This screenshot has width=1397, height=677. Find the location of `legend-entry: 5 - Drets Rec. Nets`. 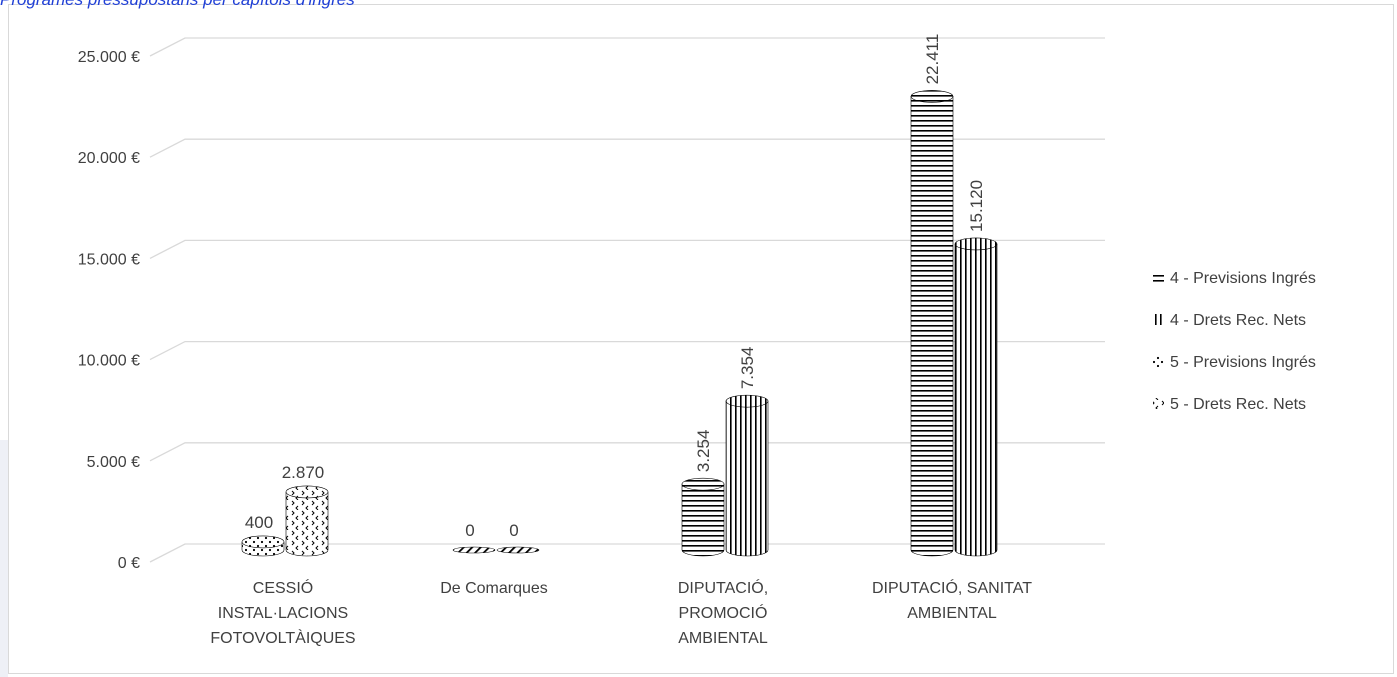

legend-entry: 5 - Drets Rec. Nets is located at coordinates (1238, 404).